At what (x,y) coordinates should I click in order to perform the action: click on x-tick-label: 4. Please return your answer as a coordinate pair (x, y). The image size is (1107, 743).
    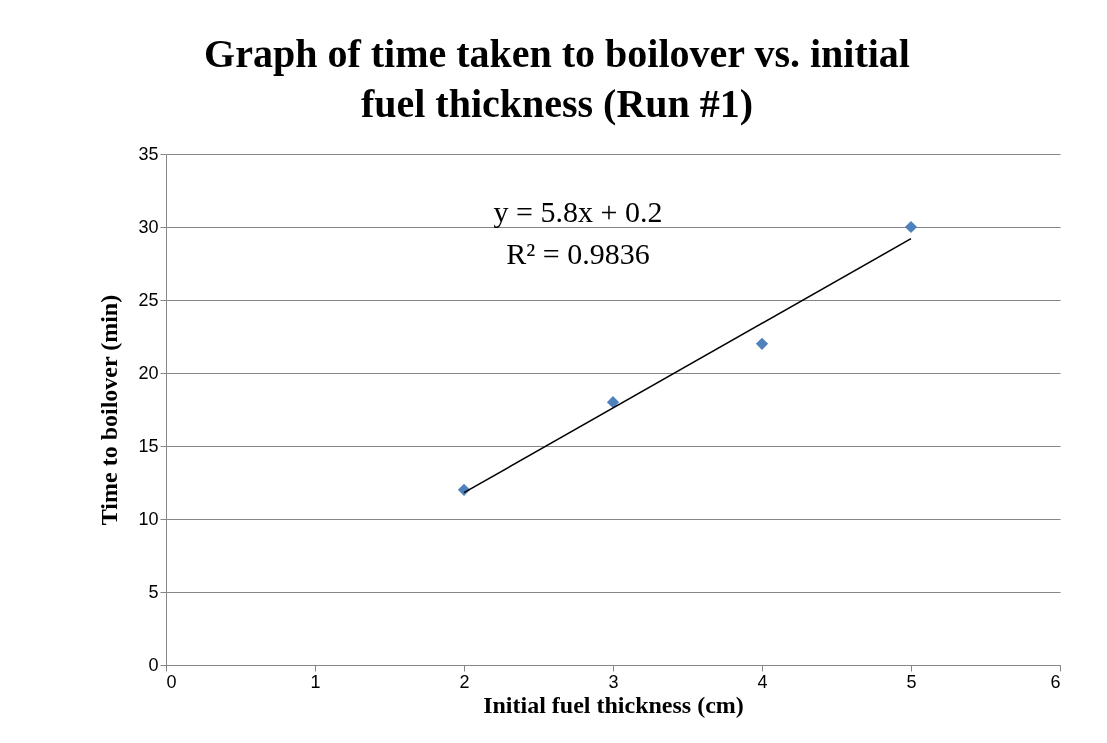
    Looking at the image, I should click on (762, 681).